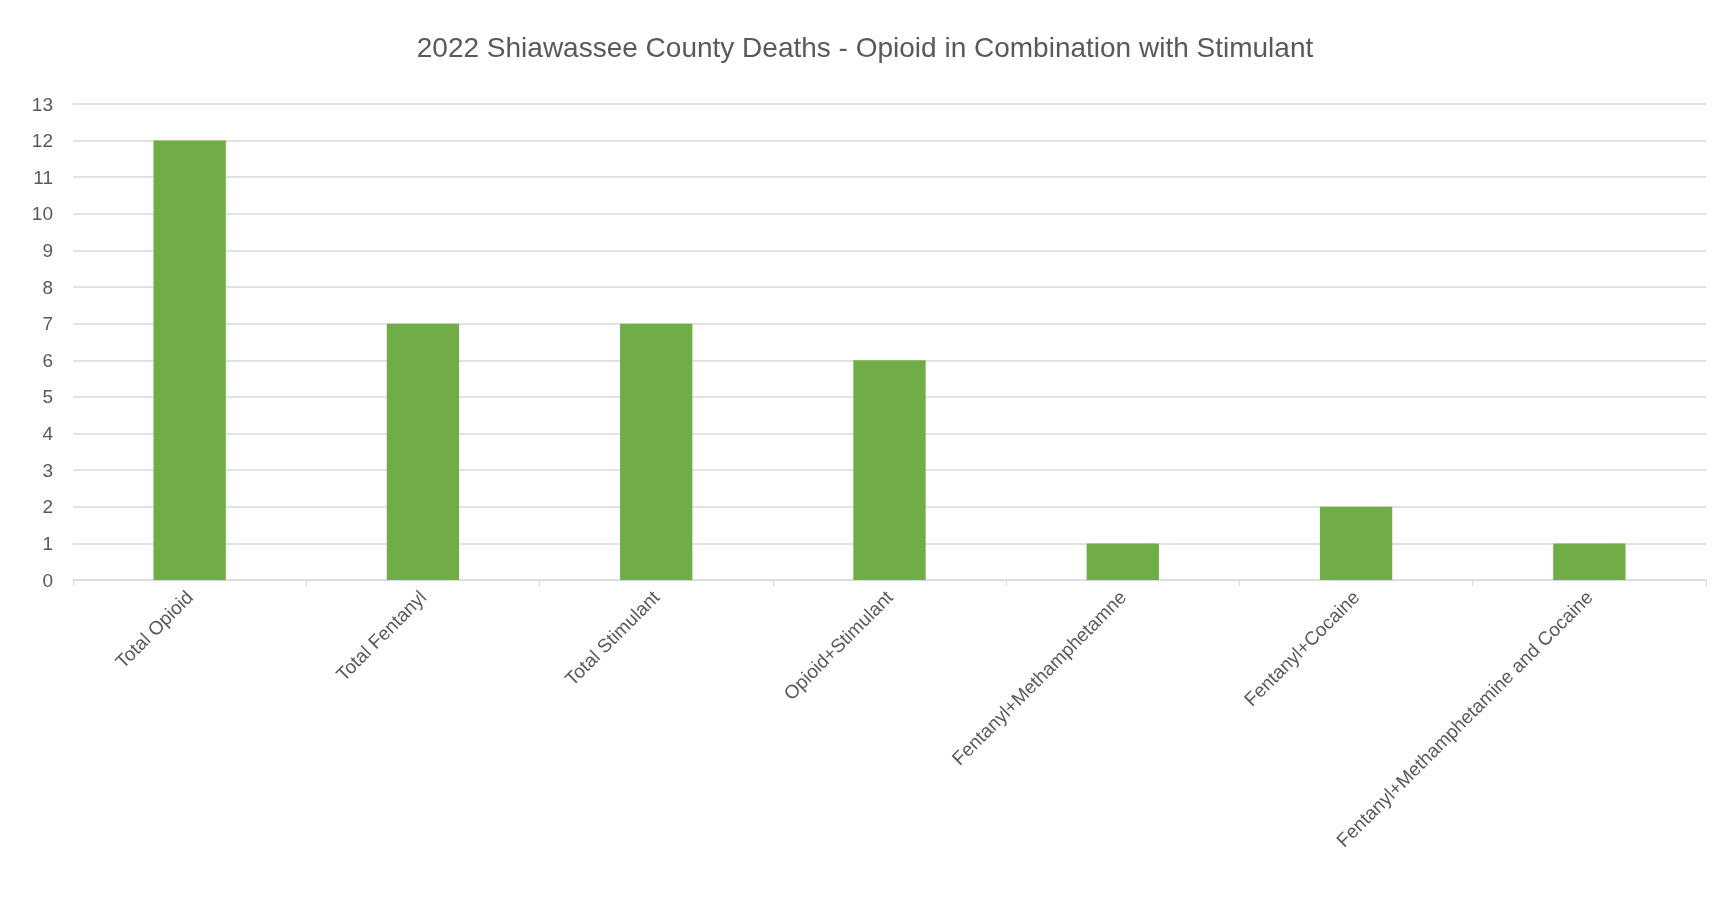 The height and width of the screenshot is (922, 1730). What do you see at coordinates (47, 580) in the screenshot?
I see `y-tick-label: 0` at bounding box center [47, 580].